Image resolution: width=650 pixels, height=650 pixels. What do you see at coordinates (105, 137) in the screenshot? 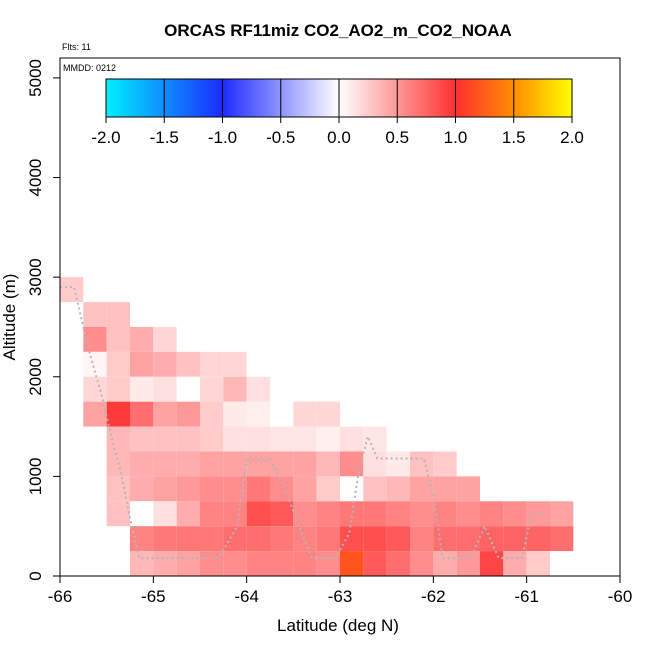
I see `colorbar-tick-label: -2.0` at bounding box center [105, 137].